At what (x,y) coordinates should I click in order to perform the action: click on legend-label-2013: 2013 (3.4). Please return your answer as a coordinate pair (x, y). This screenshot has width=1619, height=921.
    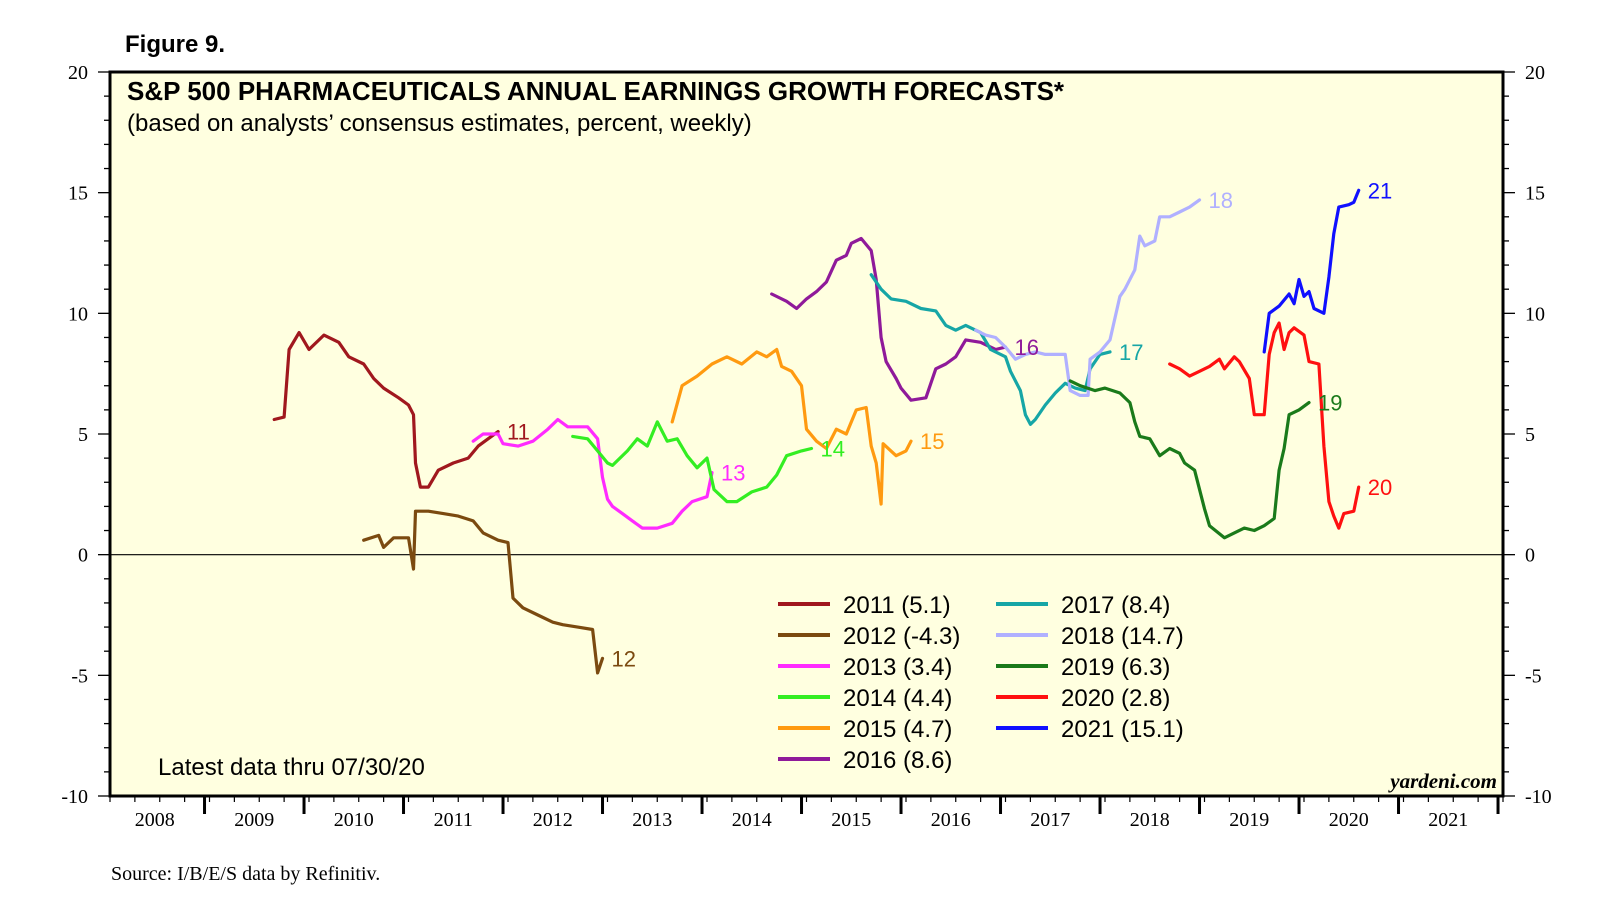
    Looking at the image, I should click on (897, 667).